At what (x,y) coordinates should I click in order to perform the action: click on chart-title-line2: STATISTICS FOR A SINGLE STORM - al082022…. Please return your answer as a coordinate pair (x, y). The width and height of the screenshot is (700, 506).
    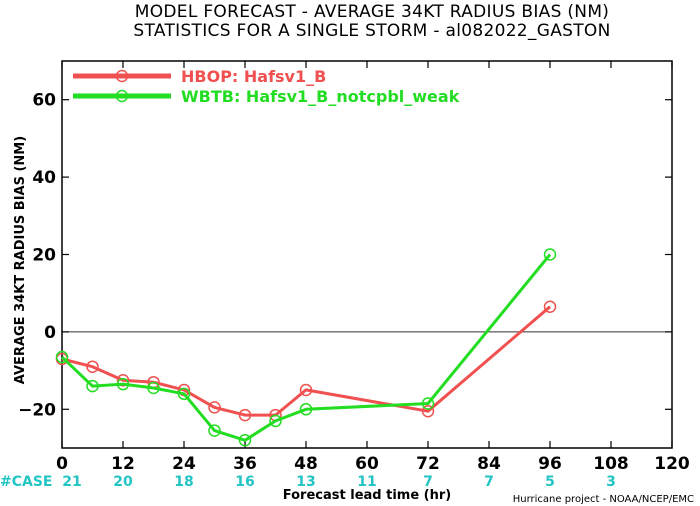
    Looking at the image, I should click on (371, 31).